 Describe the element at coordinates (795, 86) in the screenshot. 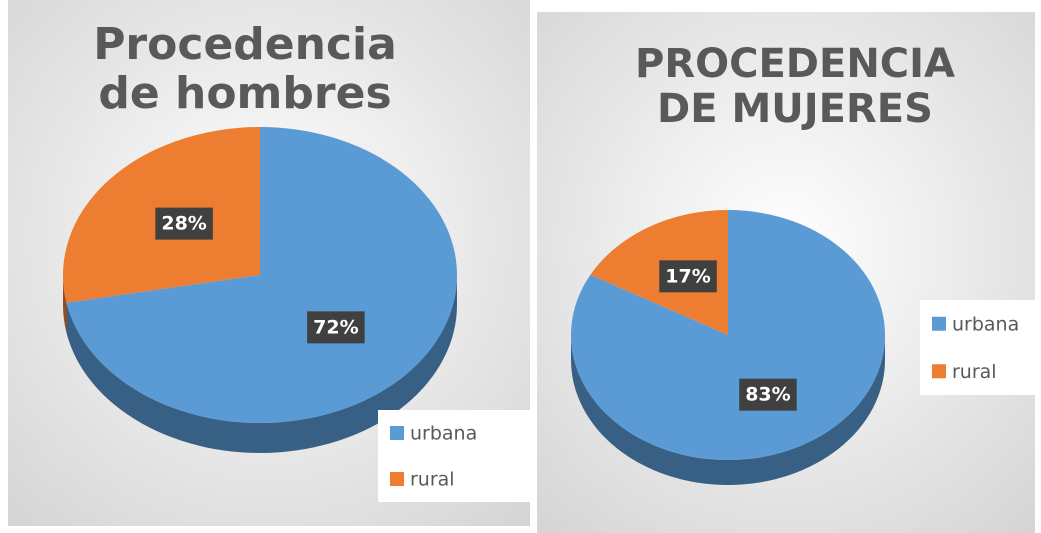

I see `chart-title: PROCEDENCIA DE MUJERES` at that location.